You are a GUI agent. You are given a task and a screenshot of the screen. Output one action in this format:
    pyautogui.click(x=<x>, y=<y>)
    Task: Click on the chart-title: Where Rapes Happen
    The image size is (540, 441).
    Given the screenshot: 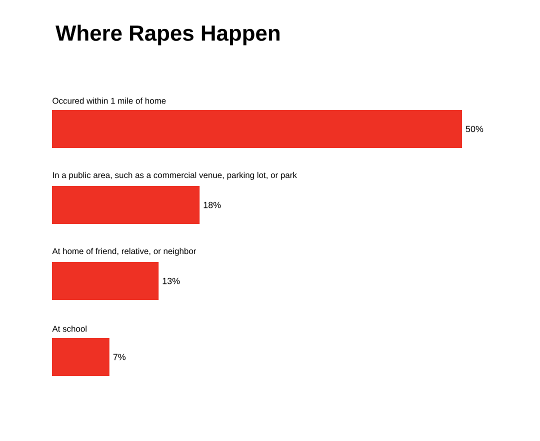 What is the action you would take?
    pyautogui.click(x=168, y=35)
    